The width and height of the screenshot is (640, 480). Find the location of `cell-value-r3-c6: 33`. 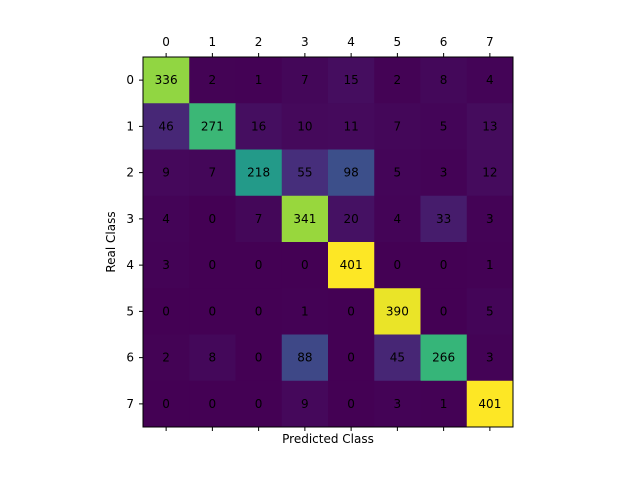

cell-value-r3-c6: 33 is located at coordinates (443, 219).